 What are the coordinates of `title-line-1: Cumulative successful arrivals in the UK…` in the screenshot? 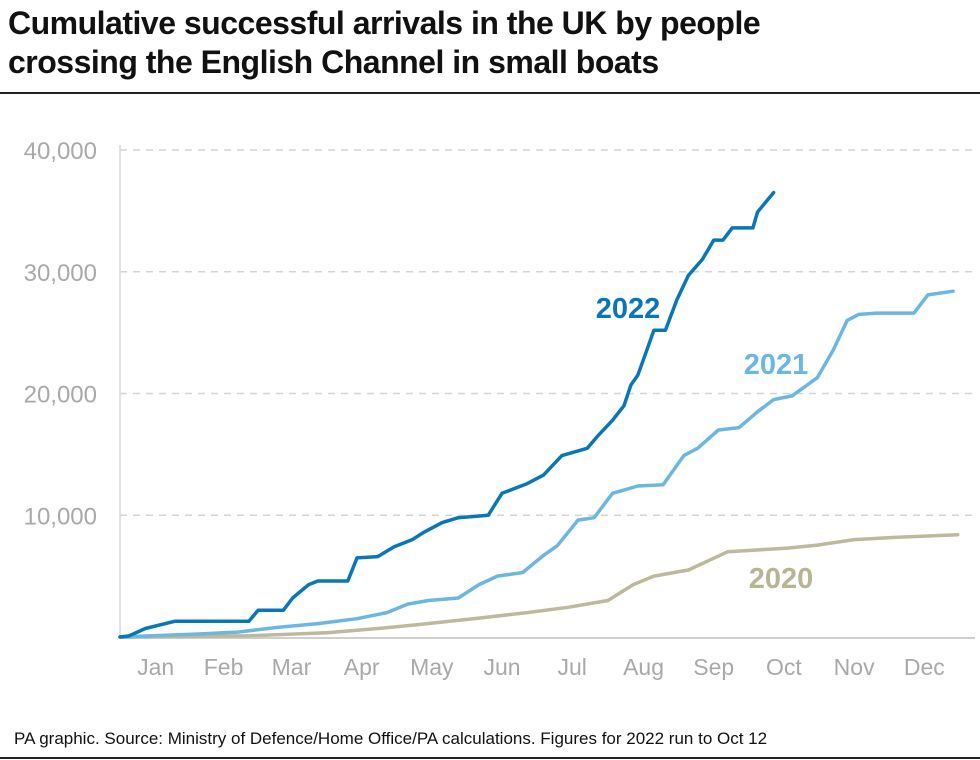 It's located at (384, 23).